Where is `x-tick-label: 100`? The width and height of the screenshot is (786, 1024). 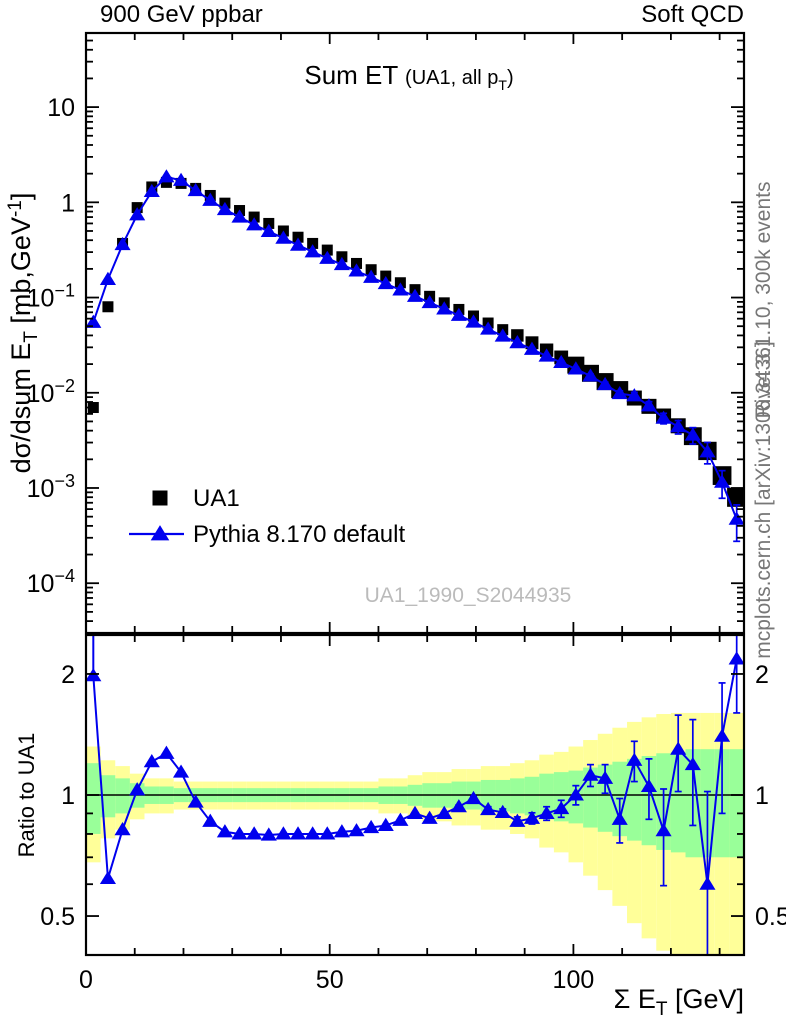
x-tick-label: 100 is located at coordinates (574, 980).